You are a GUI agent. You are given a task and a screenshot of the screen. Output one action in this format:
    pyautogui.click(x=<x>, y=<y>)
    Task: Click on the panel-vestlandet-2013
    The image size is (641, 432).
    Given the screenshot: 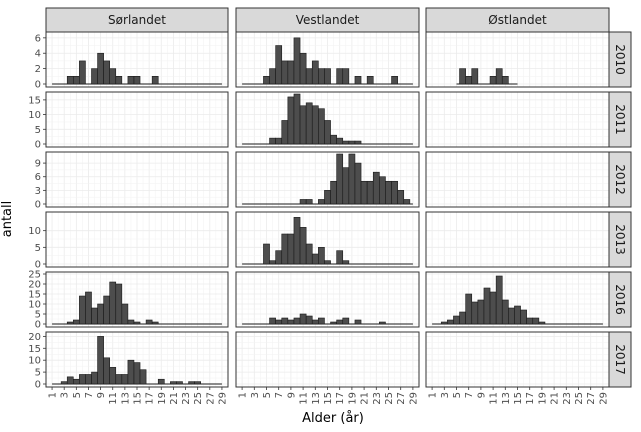 What is the action you would take?
    pyautogui.click(x=327, y=239)
    